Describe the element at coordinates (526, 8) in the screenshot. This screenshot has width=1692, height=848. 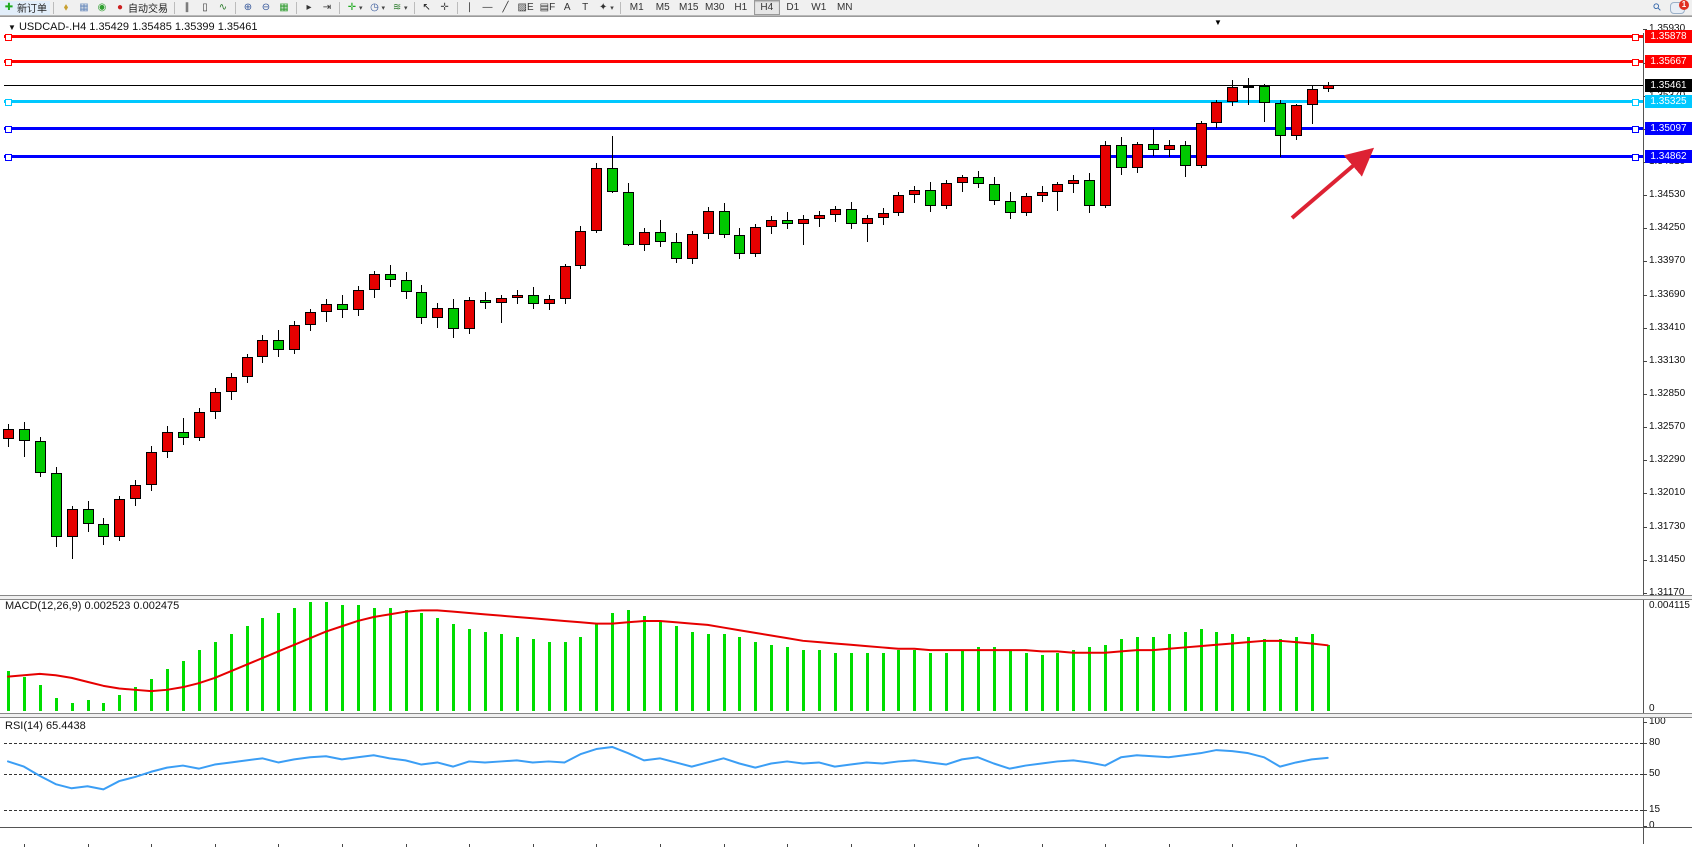
I see `equidistant-channel-button: ▨E` at that location.